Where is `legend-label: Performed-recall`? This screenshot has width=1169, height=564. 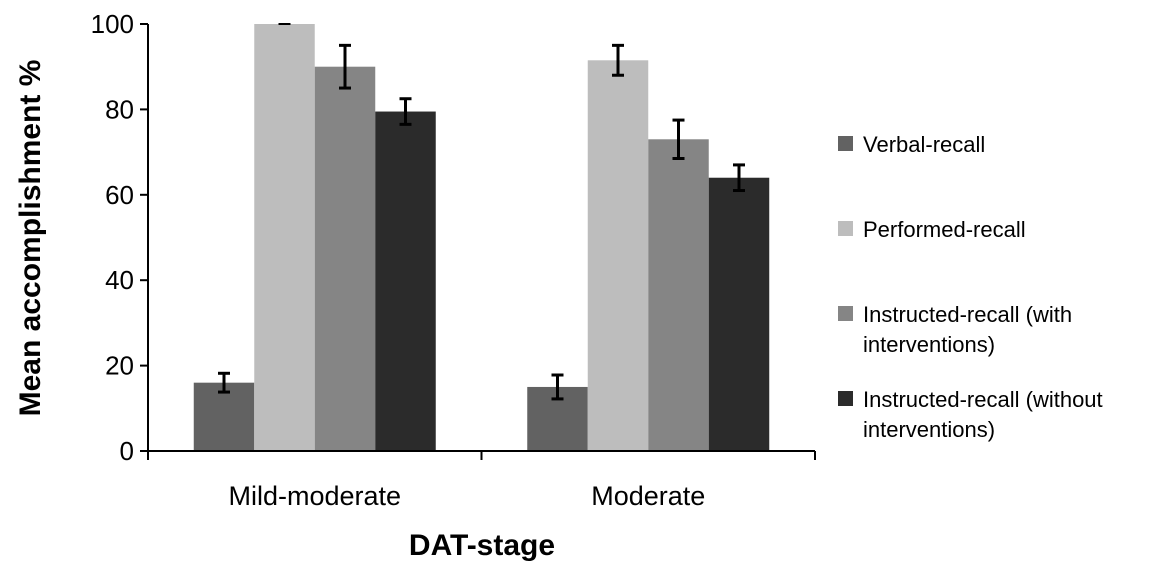 legend-label: Performed-recall is located at coordinates (944, 229).